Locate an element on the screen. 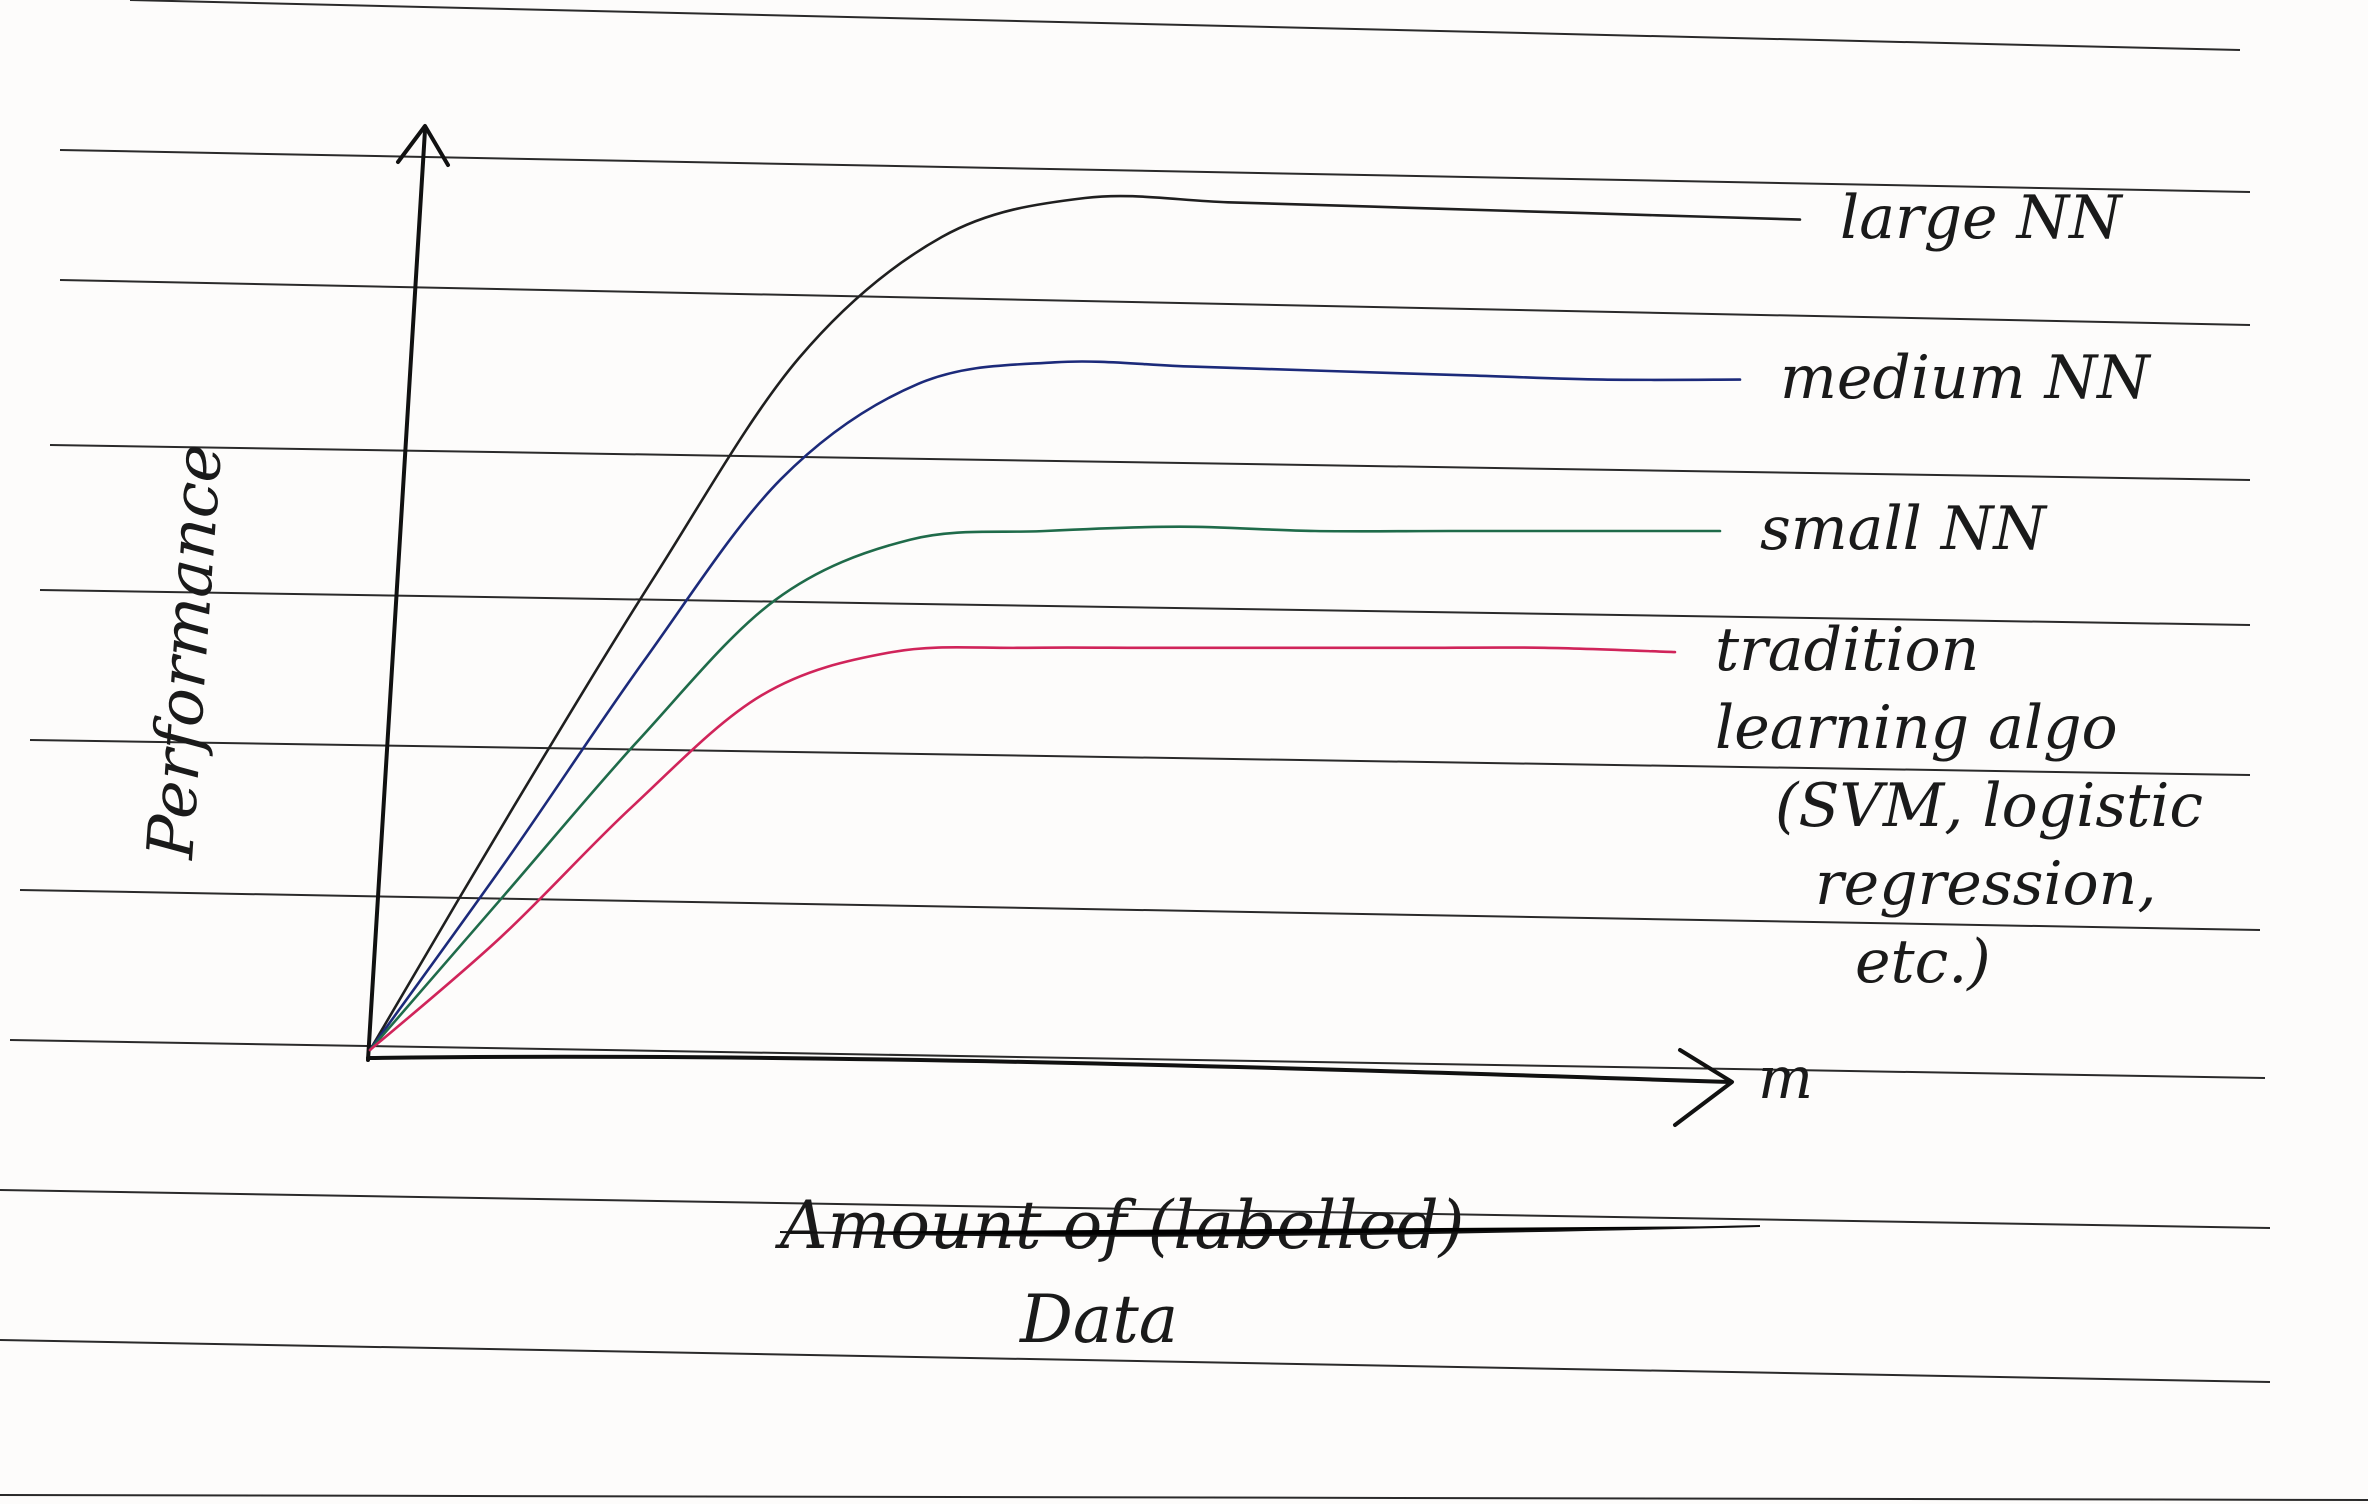  x-axis-line is located at coordinates (1049, 1069).